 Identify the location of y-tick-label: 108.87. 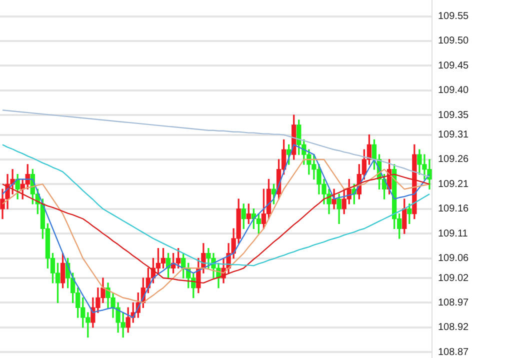
(454, 352).